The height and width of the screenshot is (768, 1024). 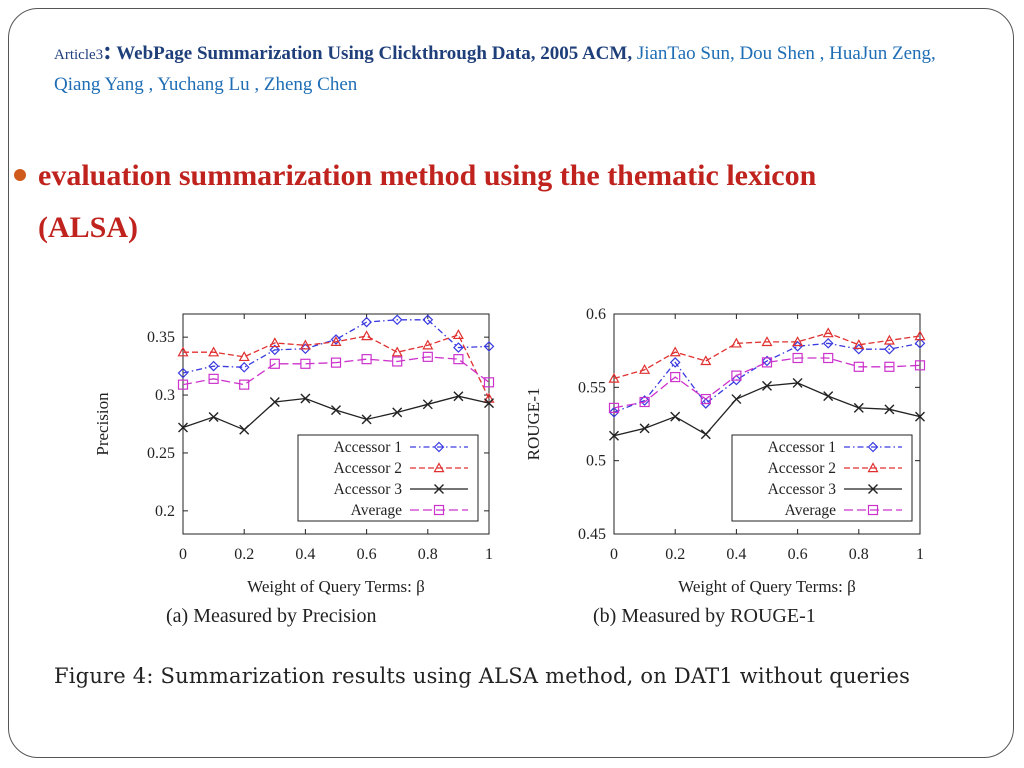 What do you see at coordinates (767, 586) in the screenshot?
I see `x-axis-label: Weight of Query Terms: β` at bounding box center [767, 586].